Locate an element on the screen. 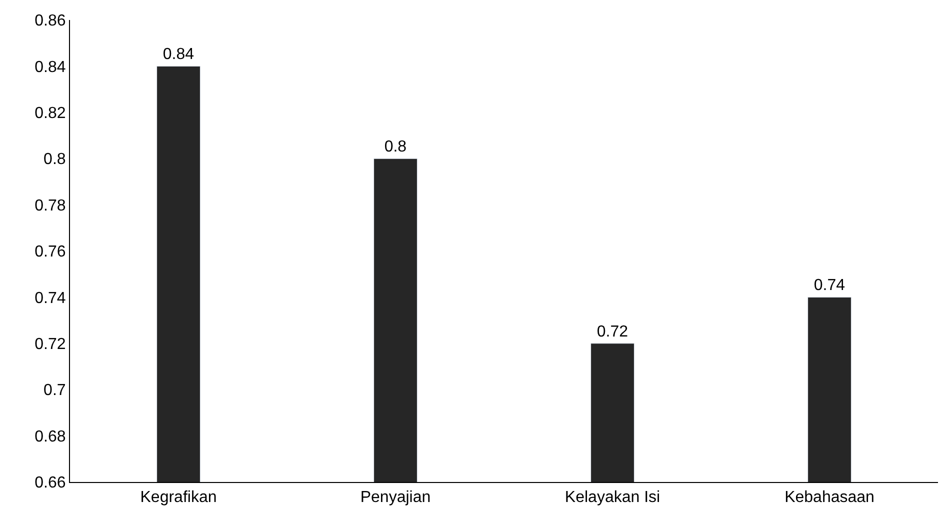  y-tick-label: 0.74 is located at coordinates (50, 298).